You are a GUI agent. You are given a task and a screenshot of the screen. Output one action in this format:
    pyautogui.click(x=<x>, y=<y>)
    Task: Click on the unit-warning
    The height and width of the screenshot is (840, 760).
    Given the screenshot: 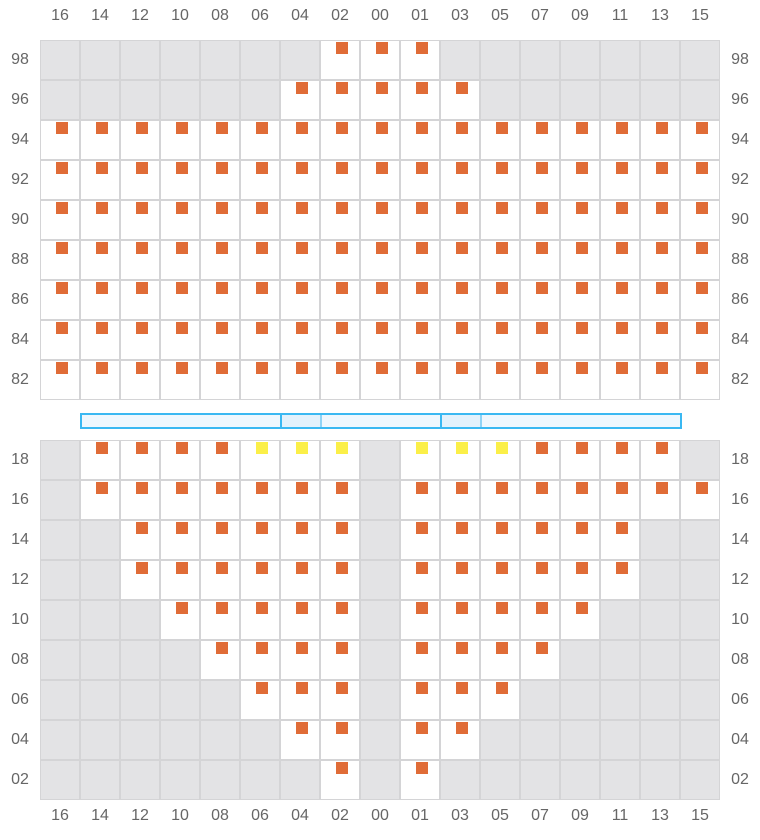 What is the action you would take?
    pyautogui.click(x=342, y=448)
    